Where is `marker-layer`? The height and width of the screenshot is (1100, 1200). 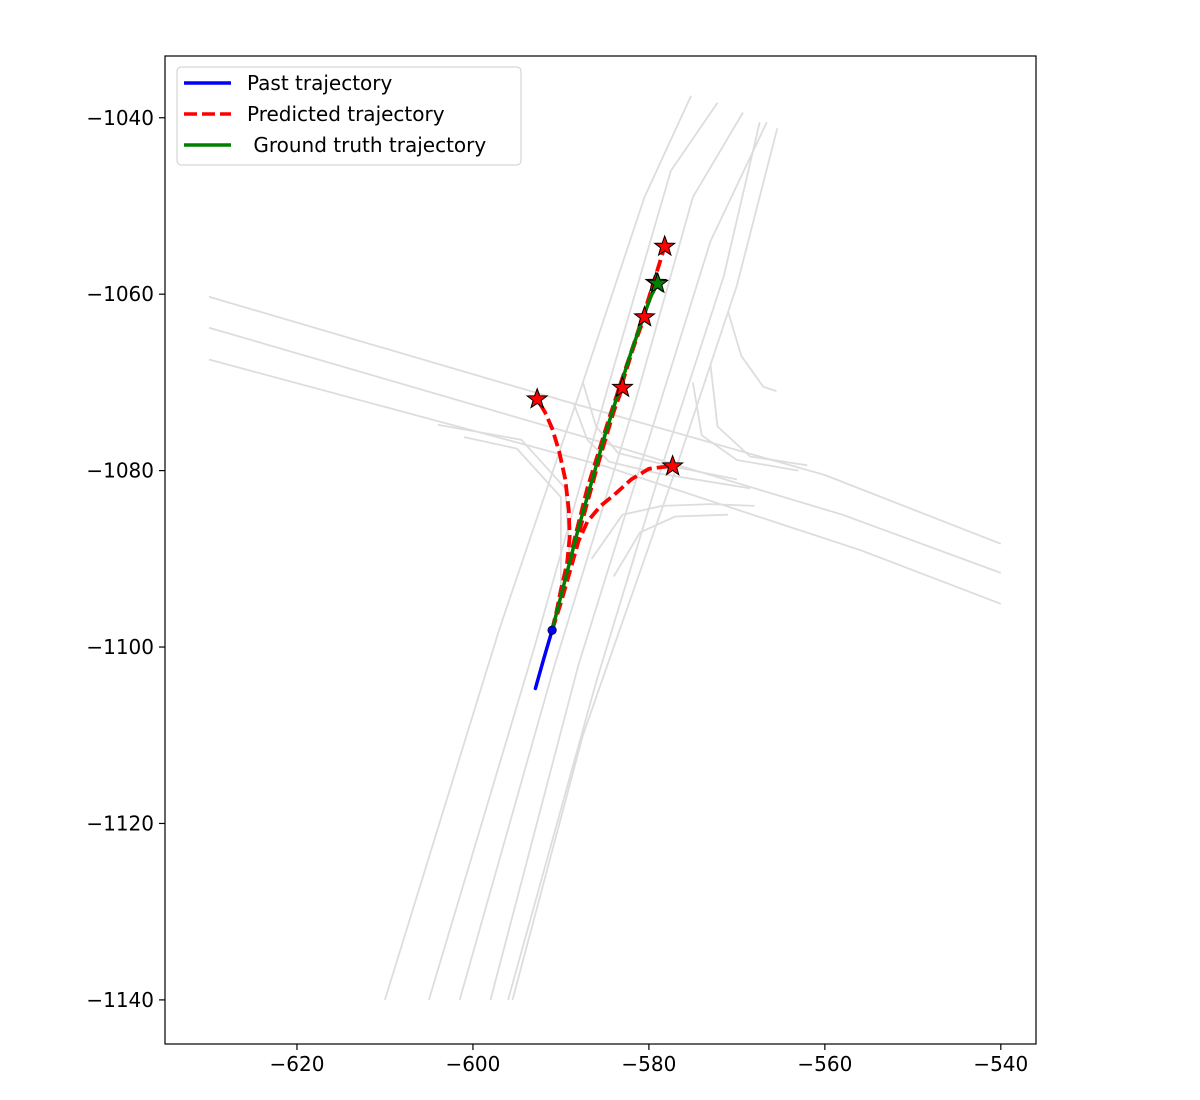 marker-layer is located at coordinates (605, 434).